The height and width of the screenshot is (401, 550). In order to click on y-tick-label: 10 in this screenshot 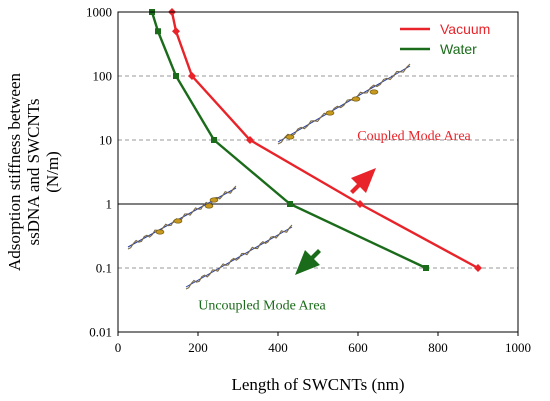, I will do `click(105, 140)`.